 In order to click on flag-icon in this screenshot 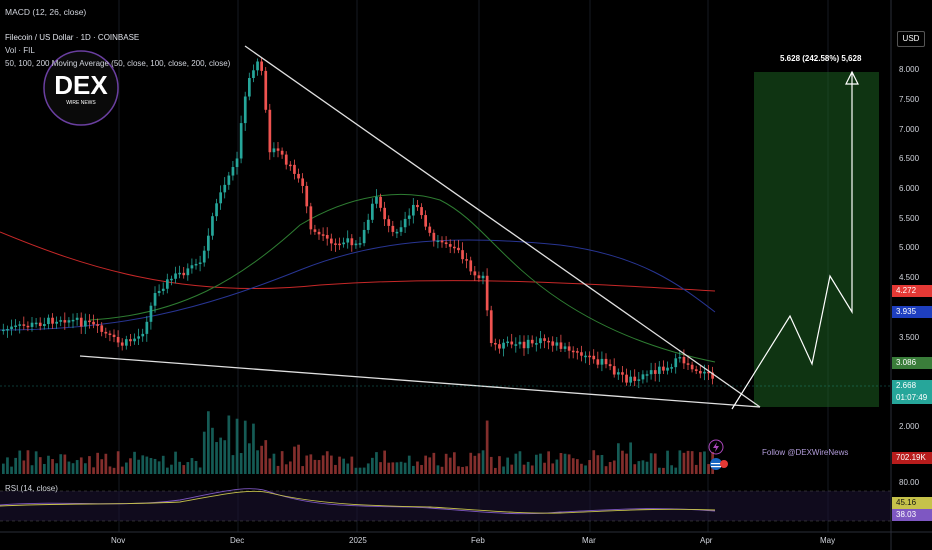, I will do `click(716, 464)`.